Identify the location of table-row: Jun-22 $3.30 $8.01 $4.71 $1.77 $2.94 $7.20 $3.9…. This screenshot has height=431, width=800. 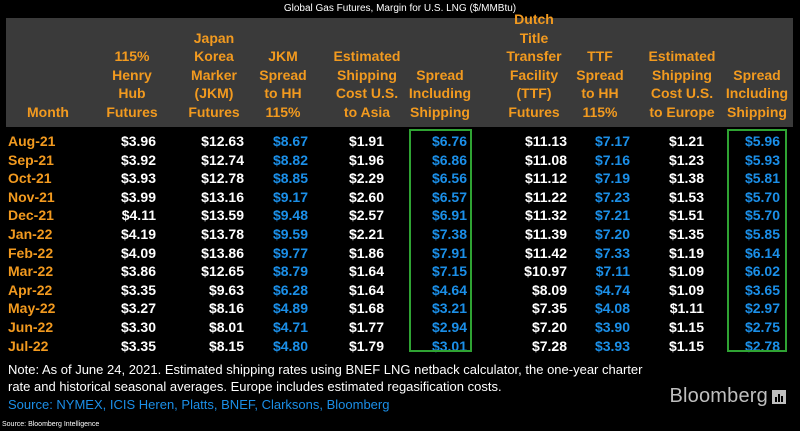
(400, 327).